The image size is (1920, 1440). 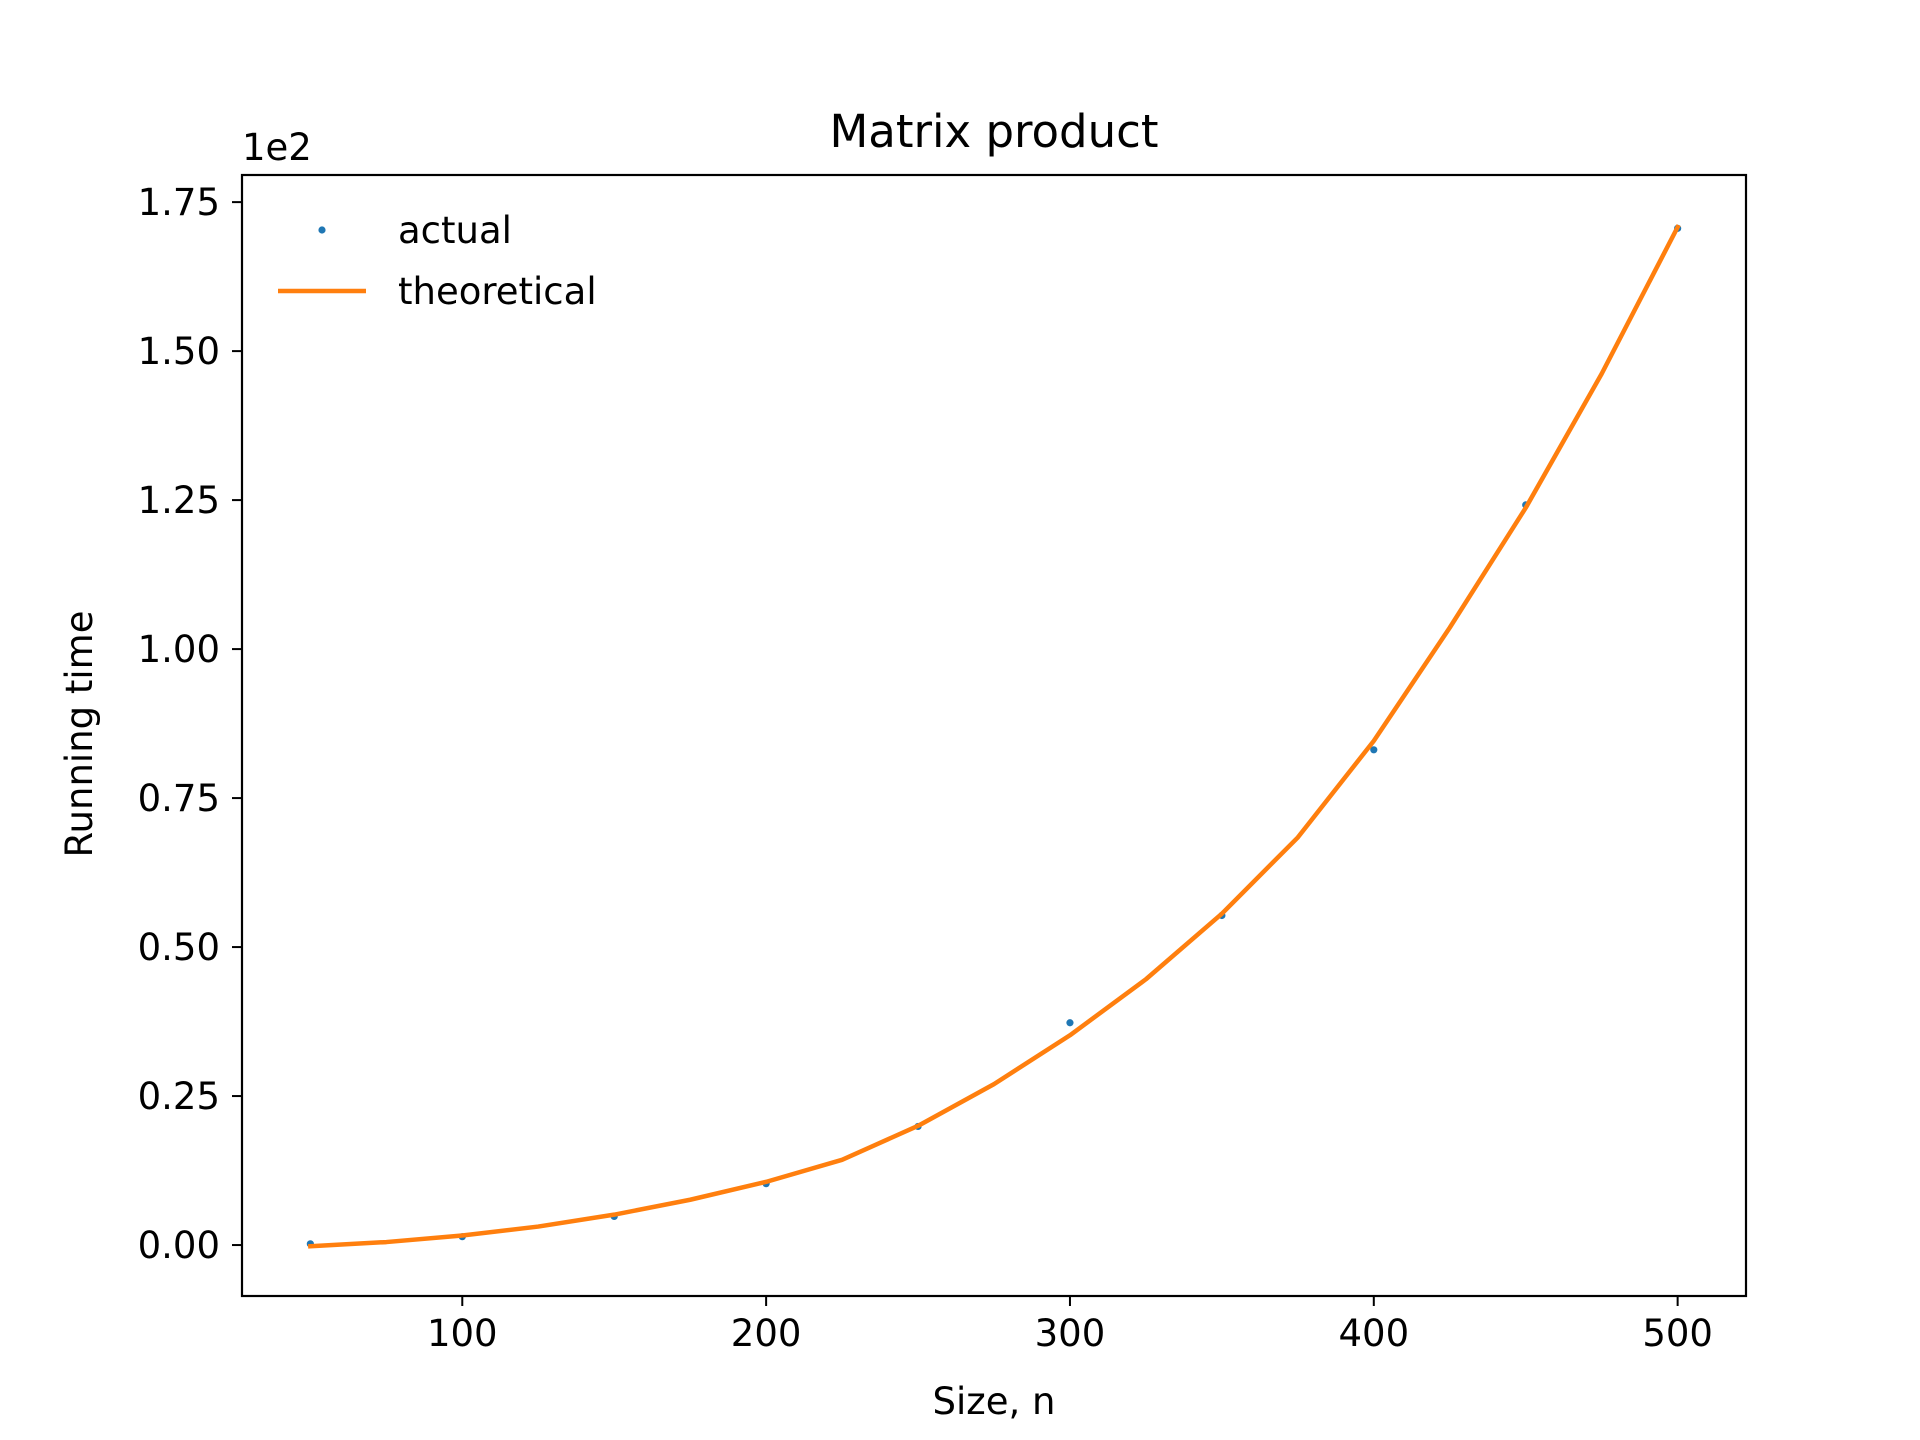 What do you see at coordinates (190, 724) in the screenshot?
I see `y-axis-ticks: 0.00 0.25 0.50 0.75 1.00 1.25 1.50 1.75` at bounding box center [190, 724].